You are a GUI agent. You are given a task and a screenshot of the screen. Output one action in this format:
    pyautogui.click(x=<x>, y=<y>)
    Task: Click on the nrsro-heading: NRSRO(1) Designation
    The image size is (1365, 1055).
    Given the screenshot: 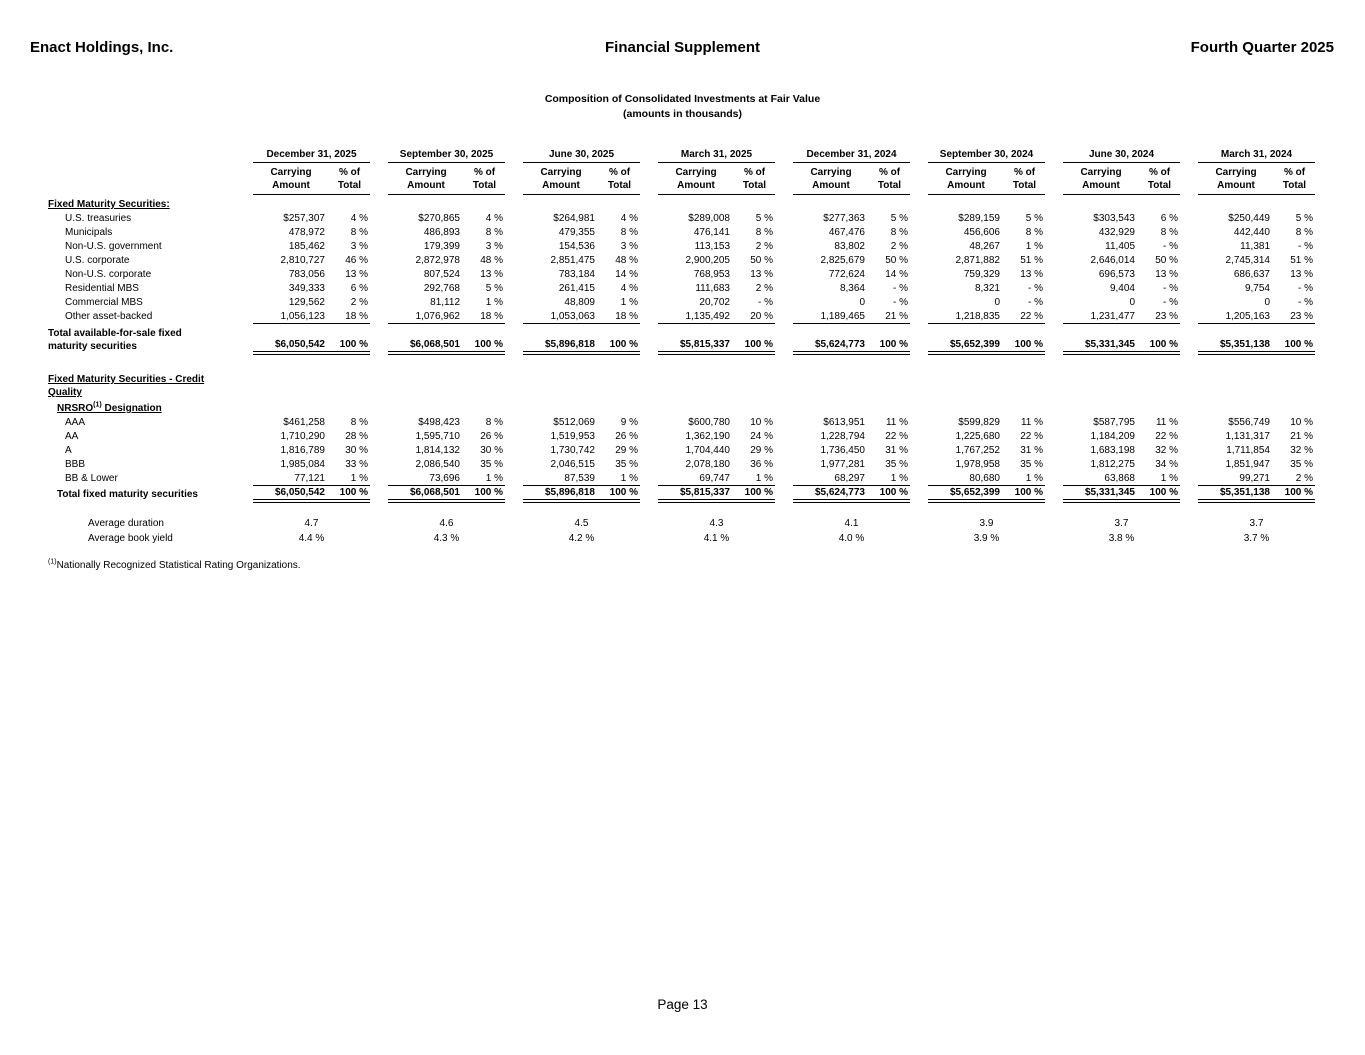 What is the action you would take?
    pyautogui.click(x=109, y=408)
    